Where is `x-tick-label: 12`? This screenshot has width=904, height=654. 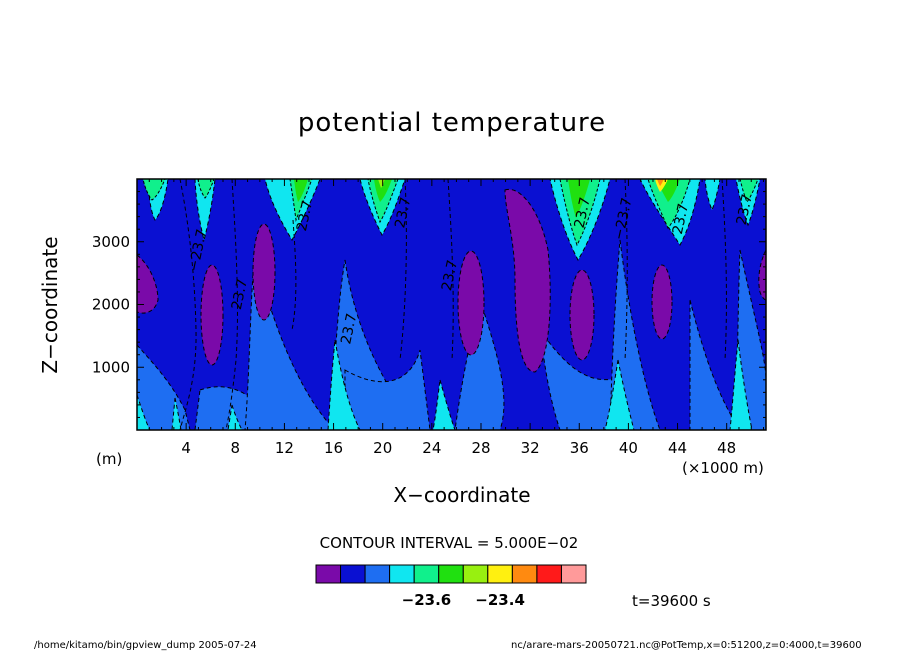 x-tick-label: 12 is located at coordinates (284, 448).